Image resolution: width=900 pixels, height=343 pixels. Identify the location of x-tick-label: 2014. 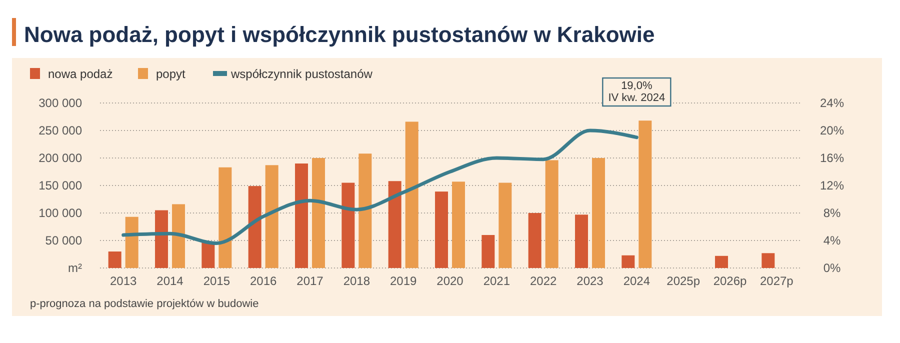
(170, 281).